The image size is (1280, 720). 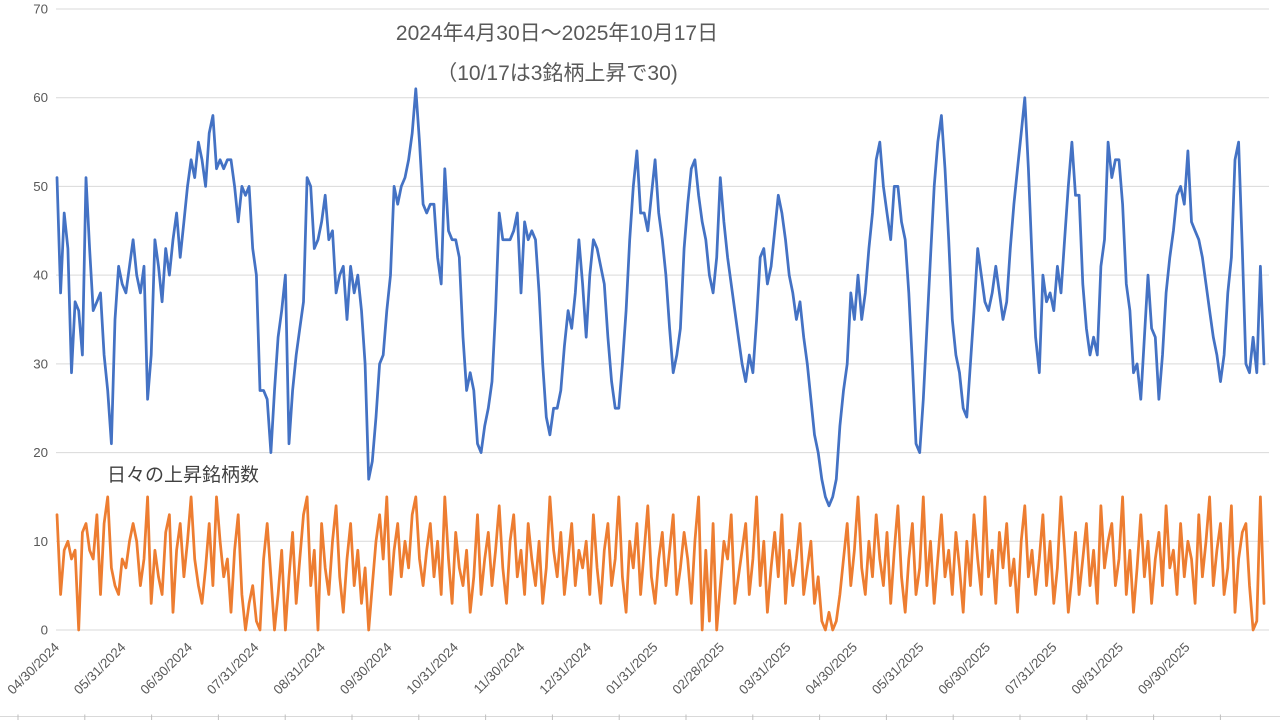 I want to click on annotation-label: 日々の上昇銘柄数, so click(x=183, y=475).